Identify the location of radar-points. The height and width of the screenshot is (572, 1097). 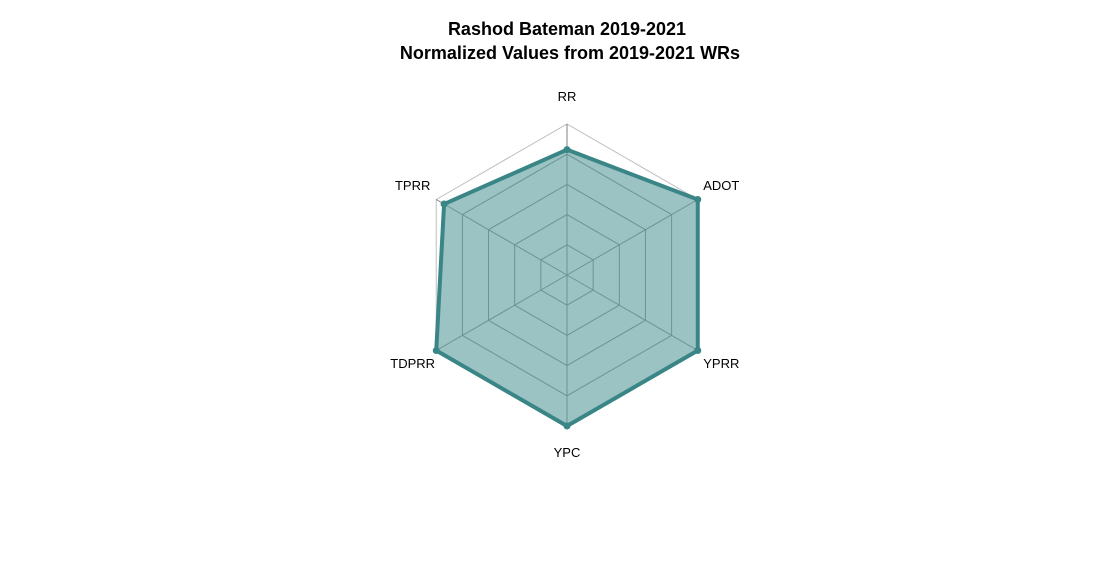
(567, 288).